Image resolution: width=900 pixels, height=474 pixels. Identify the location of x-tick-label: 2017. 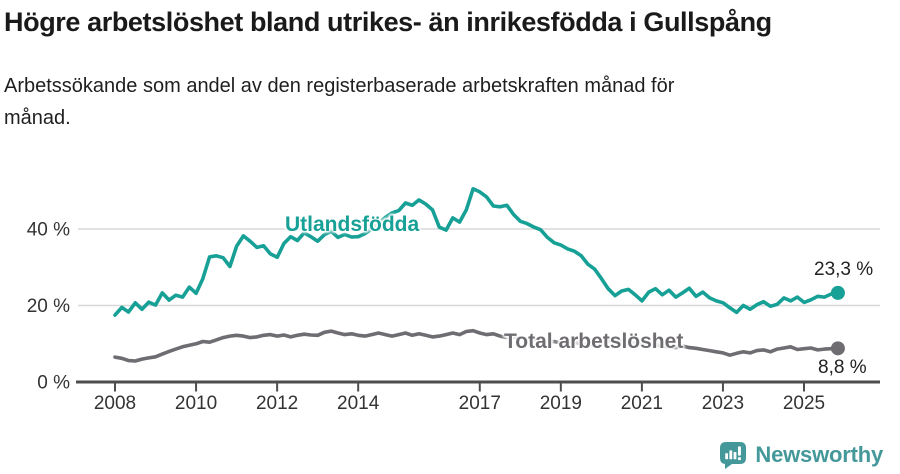
(480, 403).